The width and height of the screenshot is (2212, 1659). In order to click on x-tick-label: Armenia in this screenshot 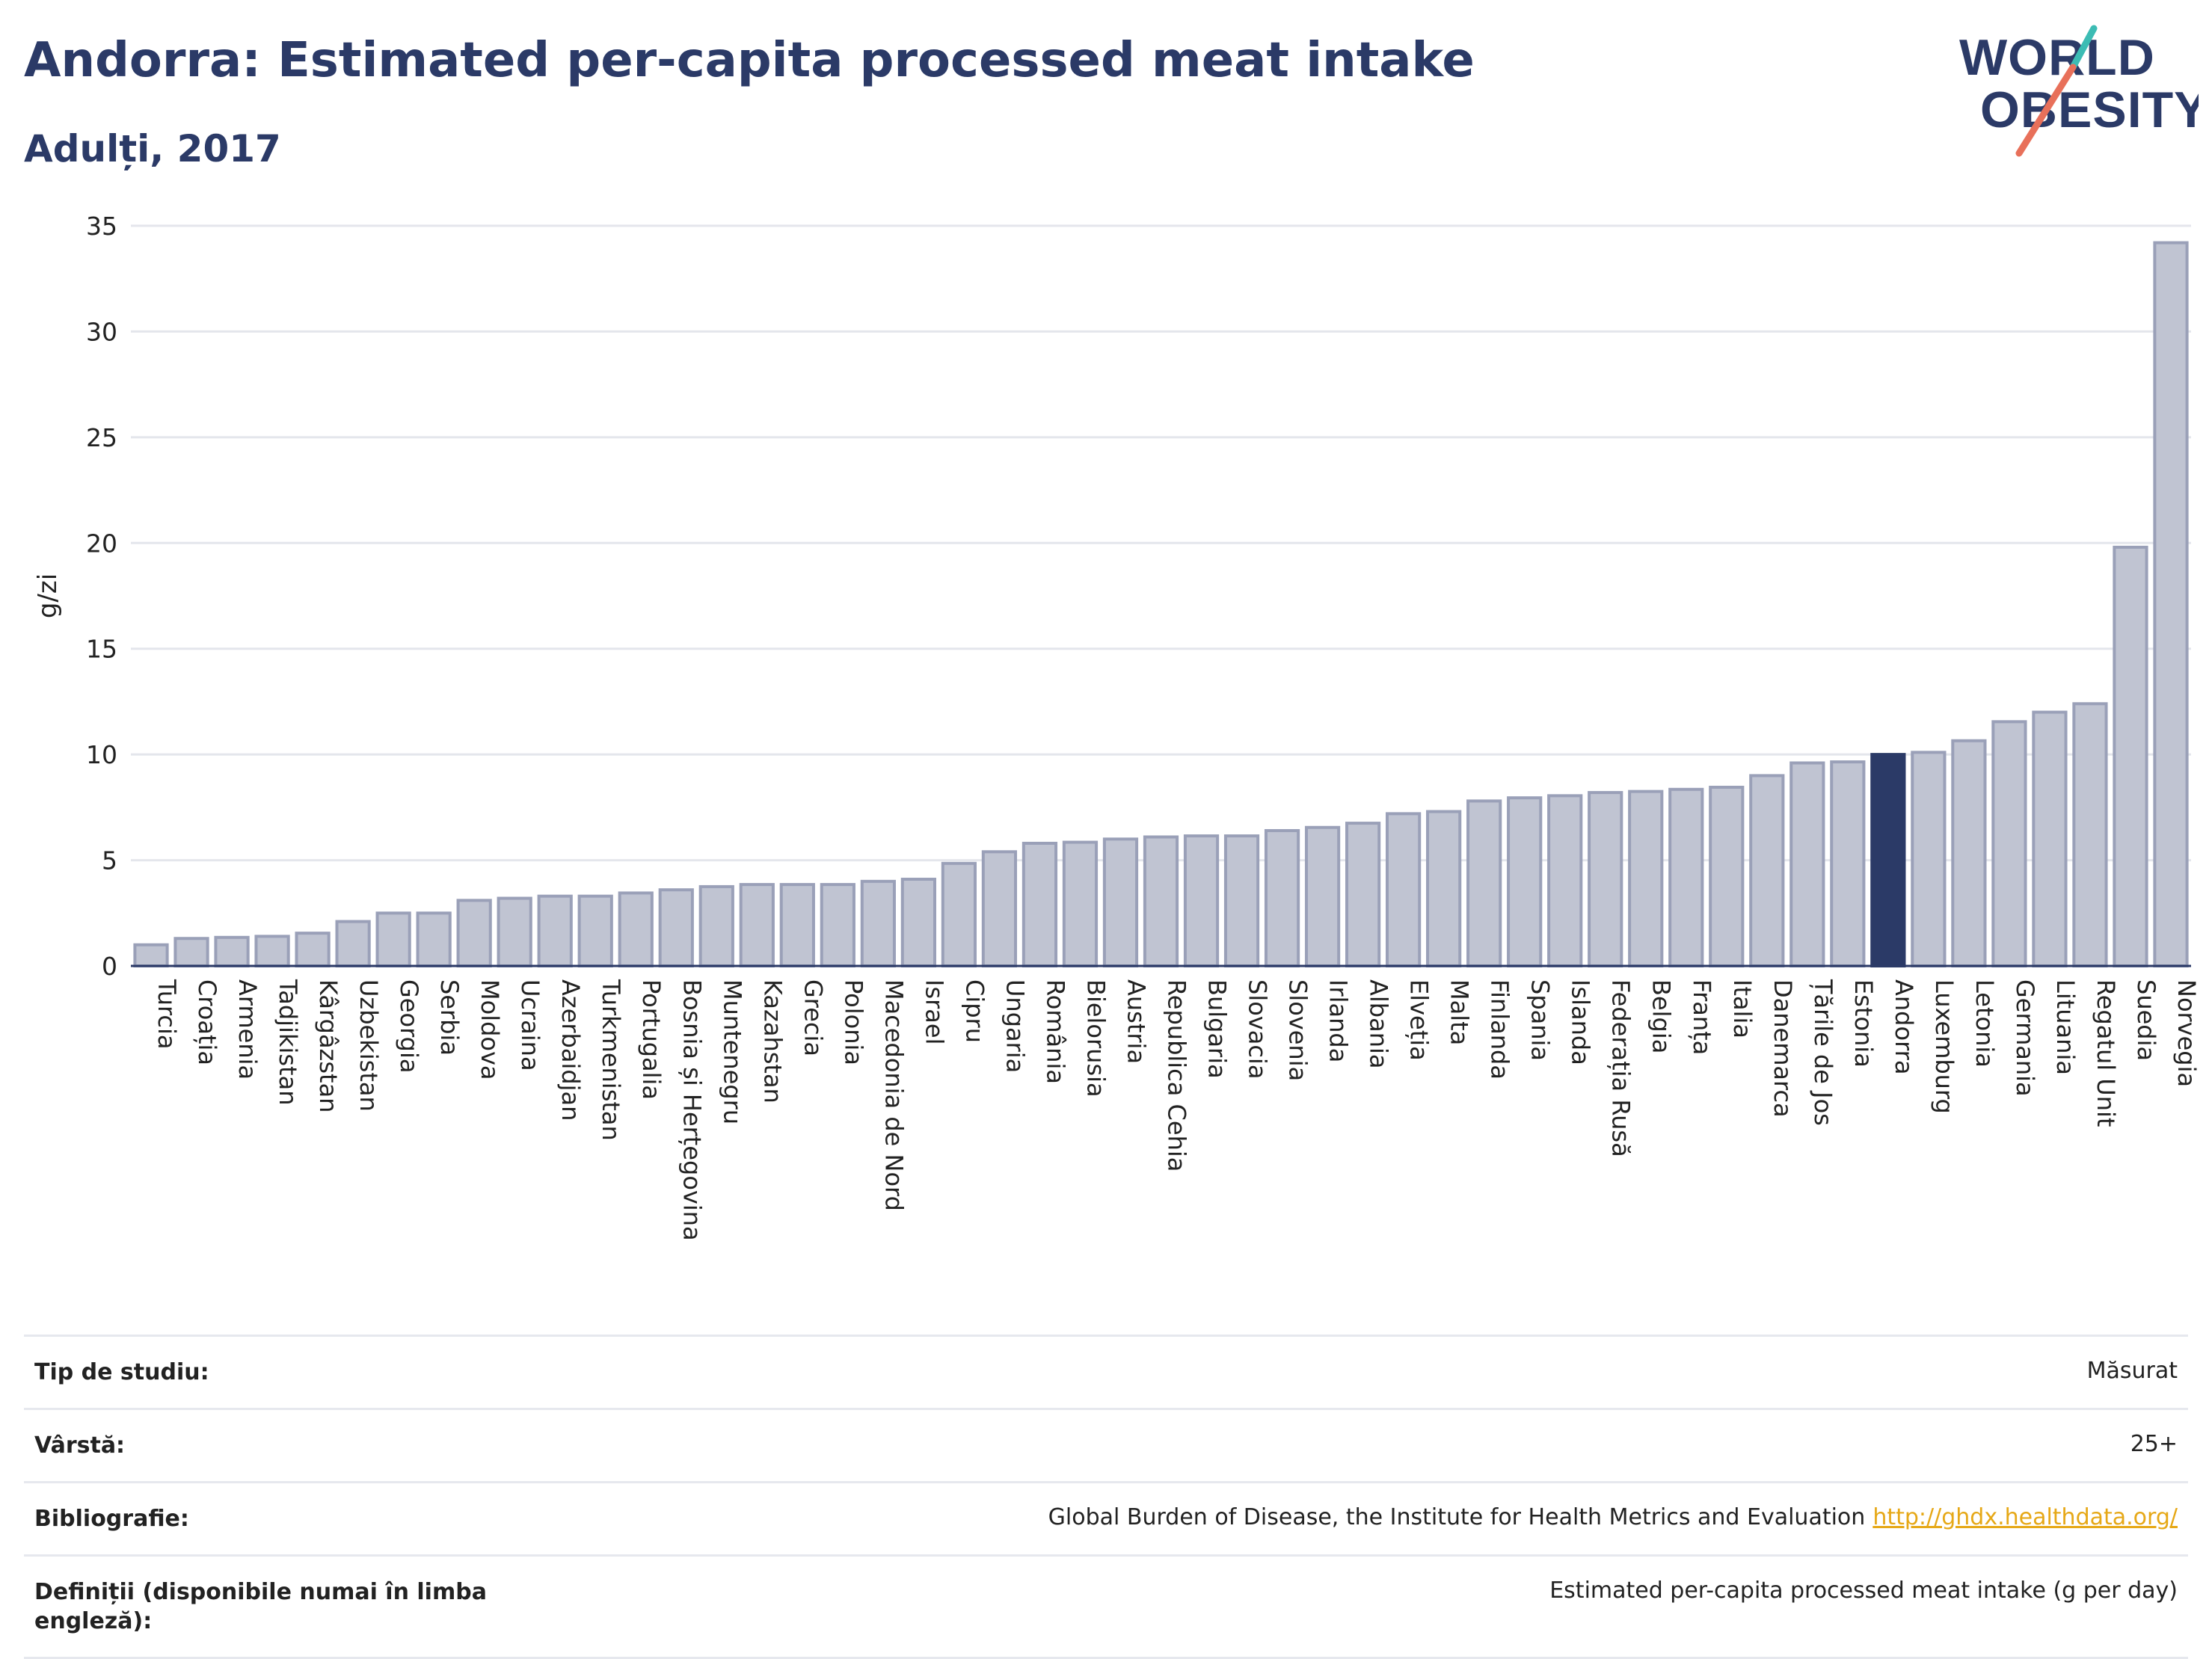, I will do `click(247, 1029)`.